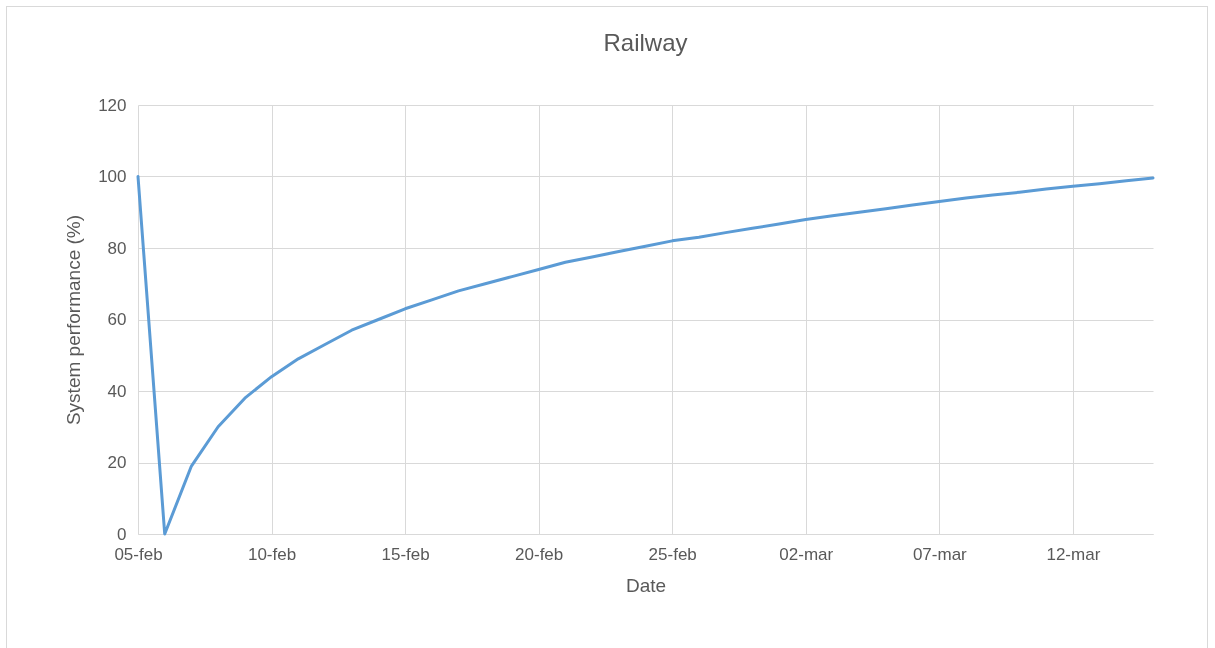  What do you see at coordinates (646, 585) in the screenshot?
I see `x-axis-title: Date` at bounding box center [646, 585].